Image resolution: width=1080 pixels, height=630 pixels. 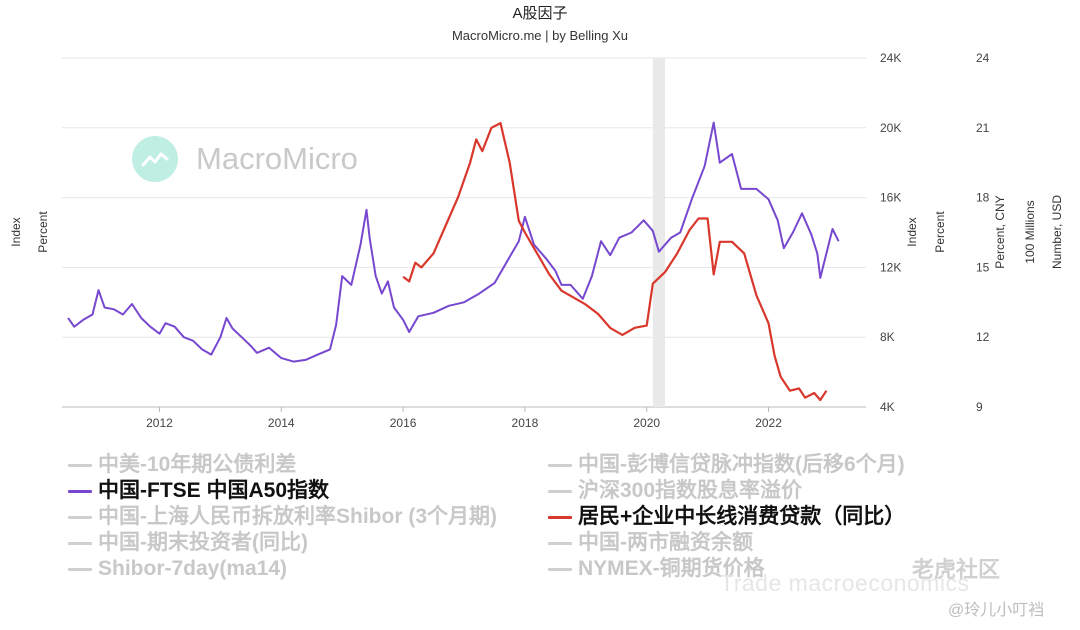 I want to click on legend-item: 中国-两市融资余额, so click(x=726, y=543).